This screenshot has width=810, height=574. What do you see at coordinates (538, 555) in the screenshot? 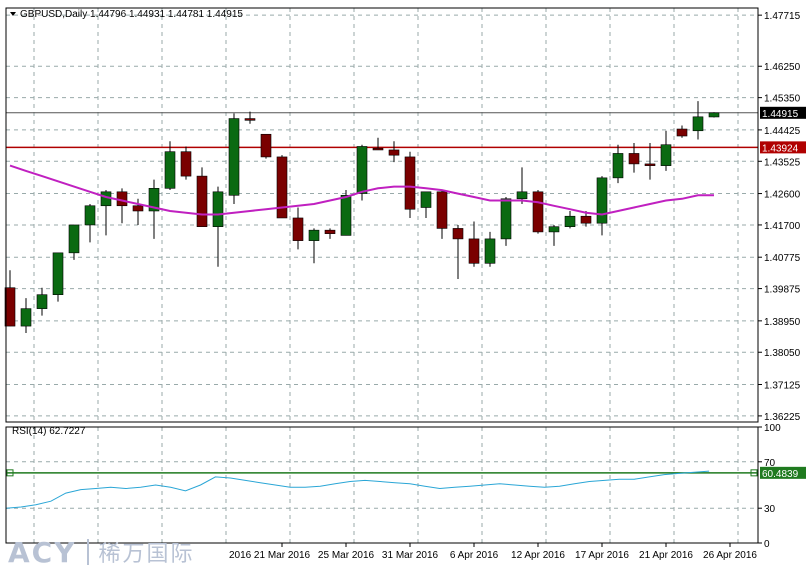
I see `x-tick-label: 12 Apr 2016` at bounding box center [538, 555].